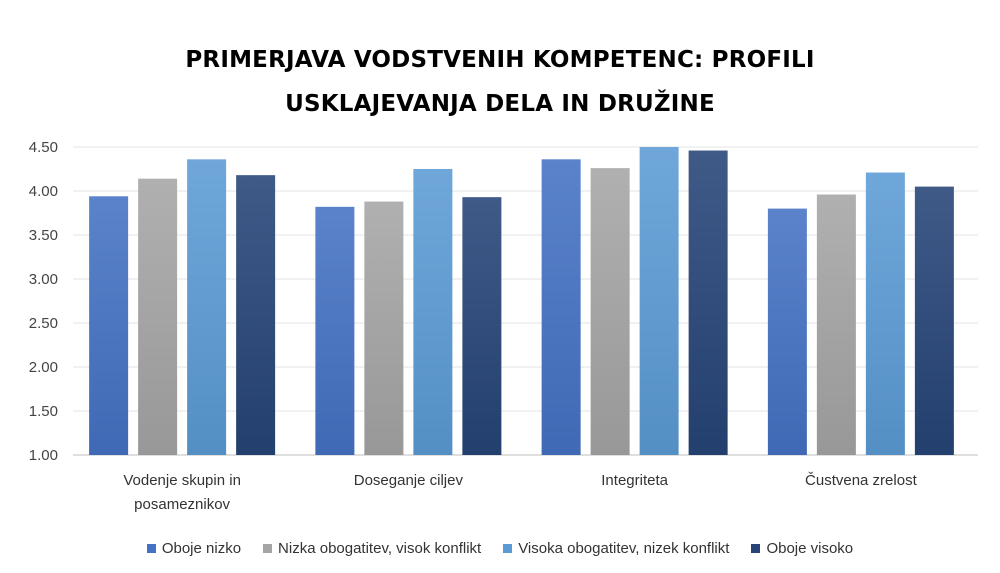 The width and height of the screenshot is (1000, 573). Describe the element at coordinates (500, 104) in the screenshot. I see `chart-title-line-2: USKLAJEVANJA DELA IN DRUŽINE` at that location.